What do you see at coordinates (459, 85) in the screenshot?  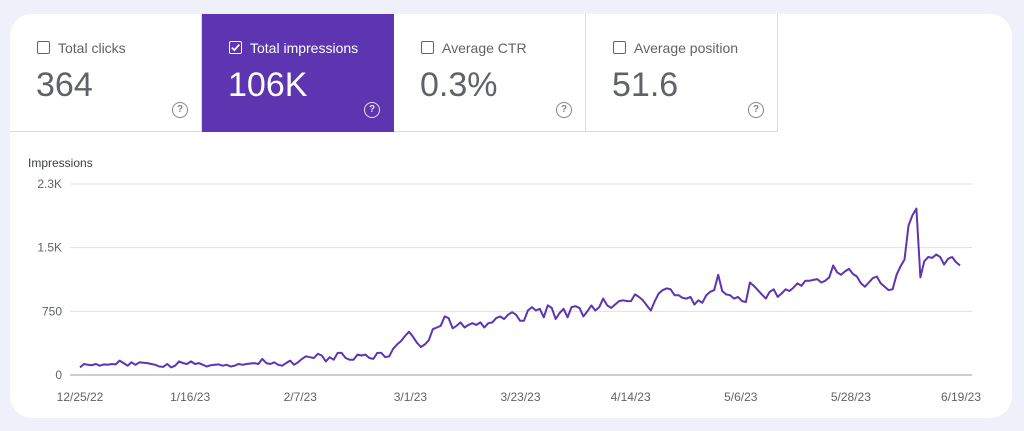 I see `metric-value: 0.3%` at bounding box center [459, 85].